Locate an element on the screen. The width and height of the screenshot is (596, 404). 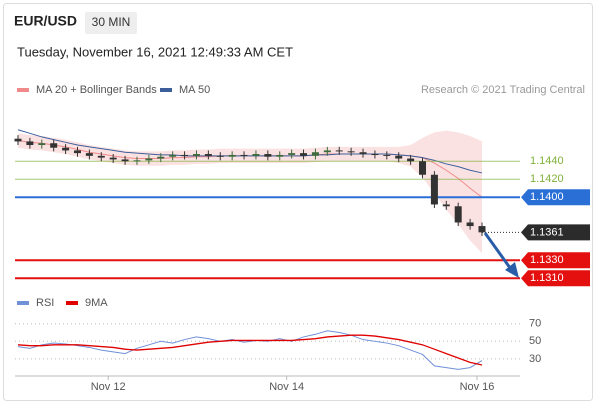
legend-label: MA 50 is located at coordinates (194, 90).